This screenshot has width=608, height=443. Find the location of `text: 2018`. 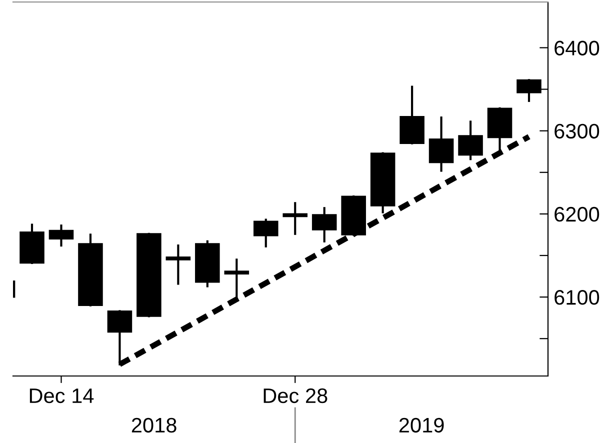

text: 2018 is located at coordinates (154, 425).